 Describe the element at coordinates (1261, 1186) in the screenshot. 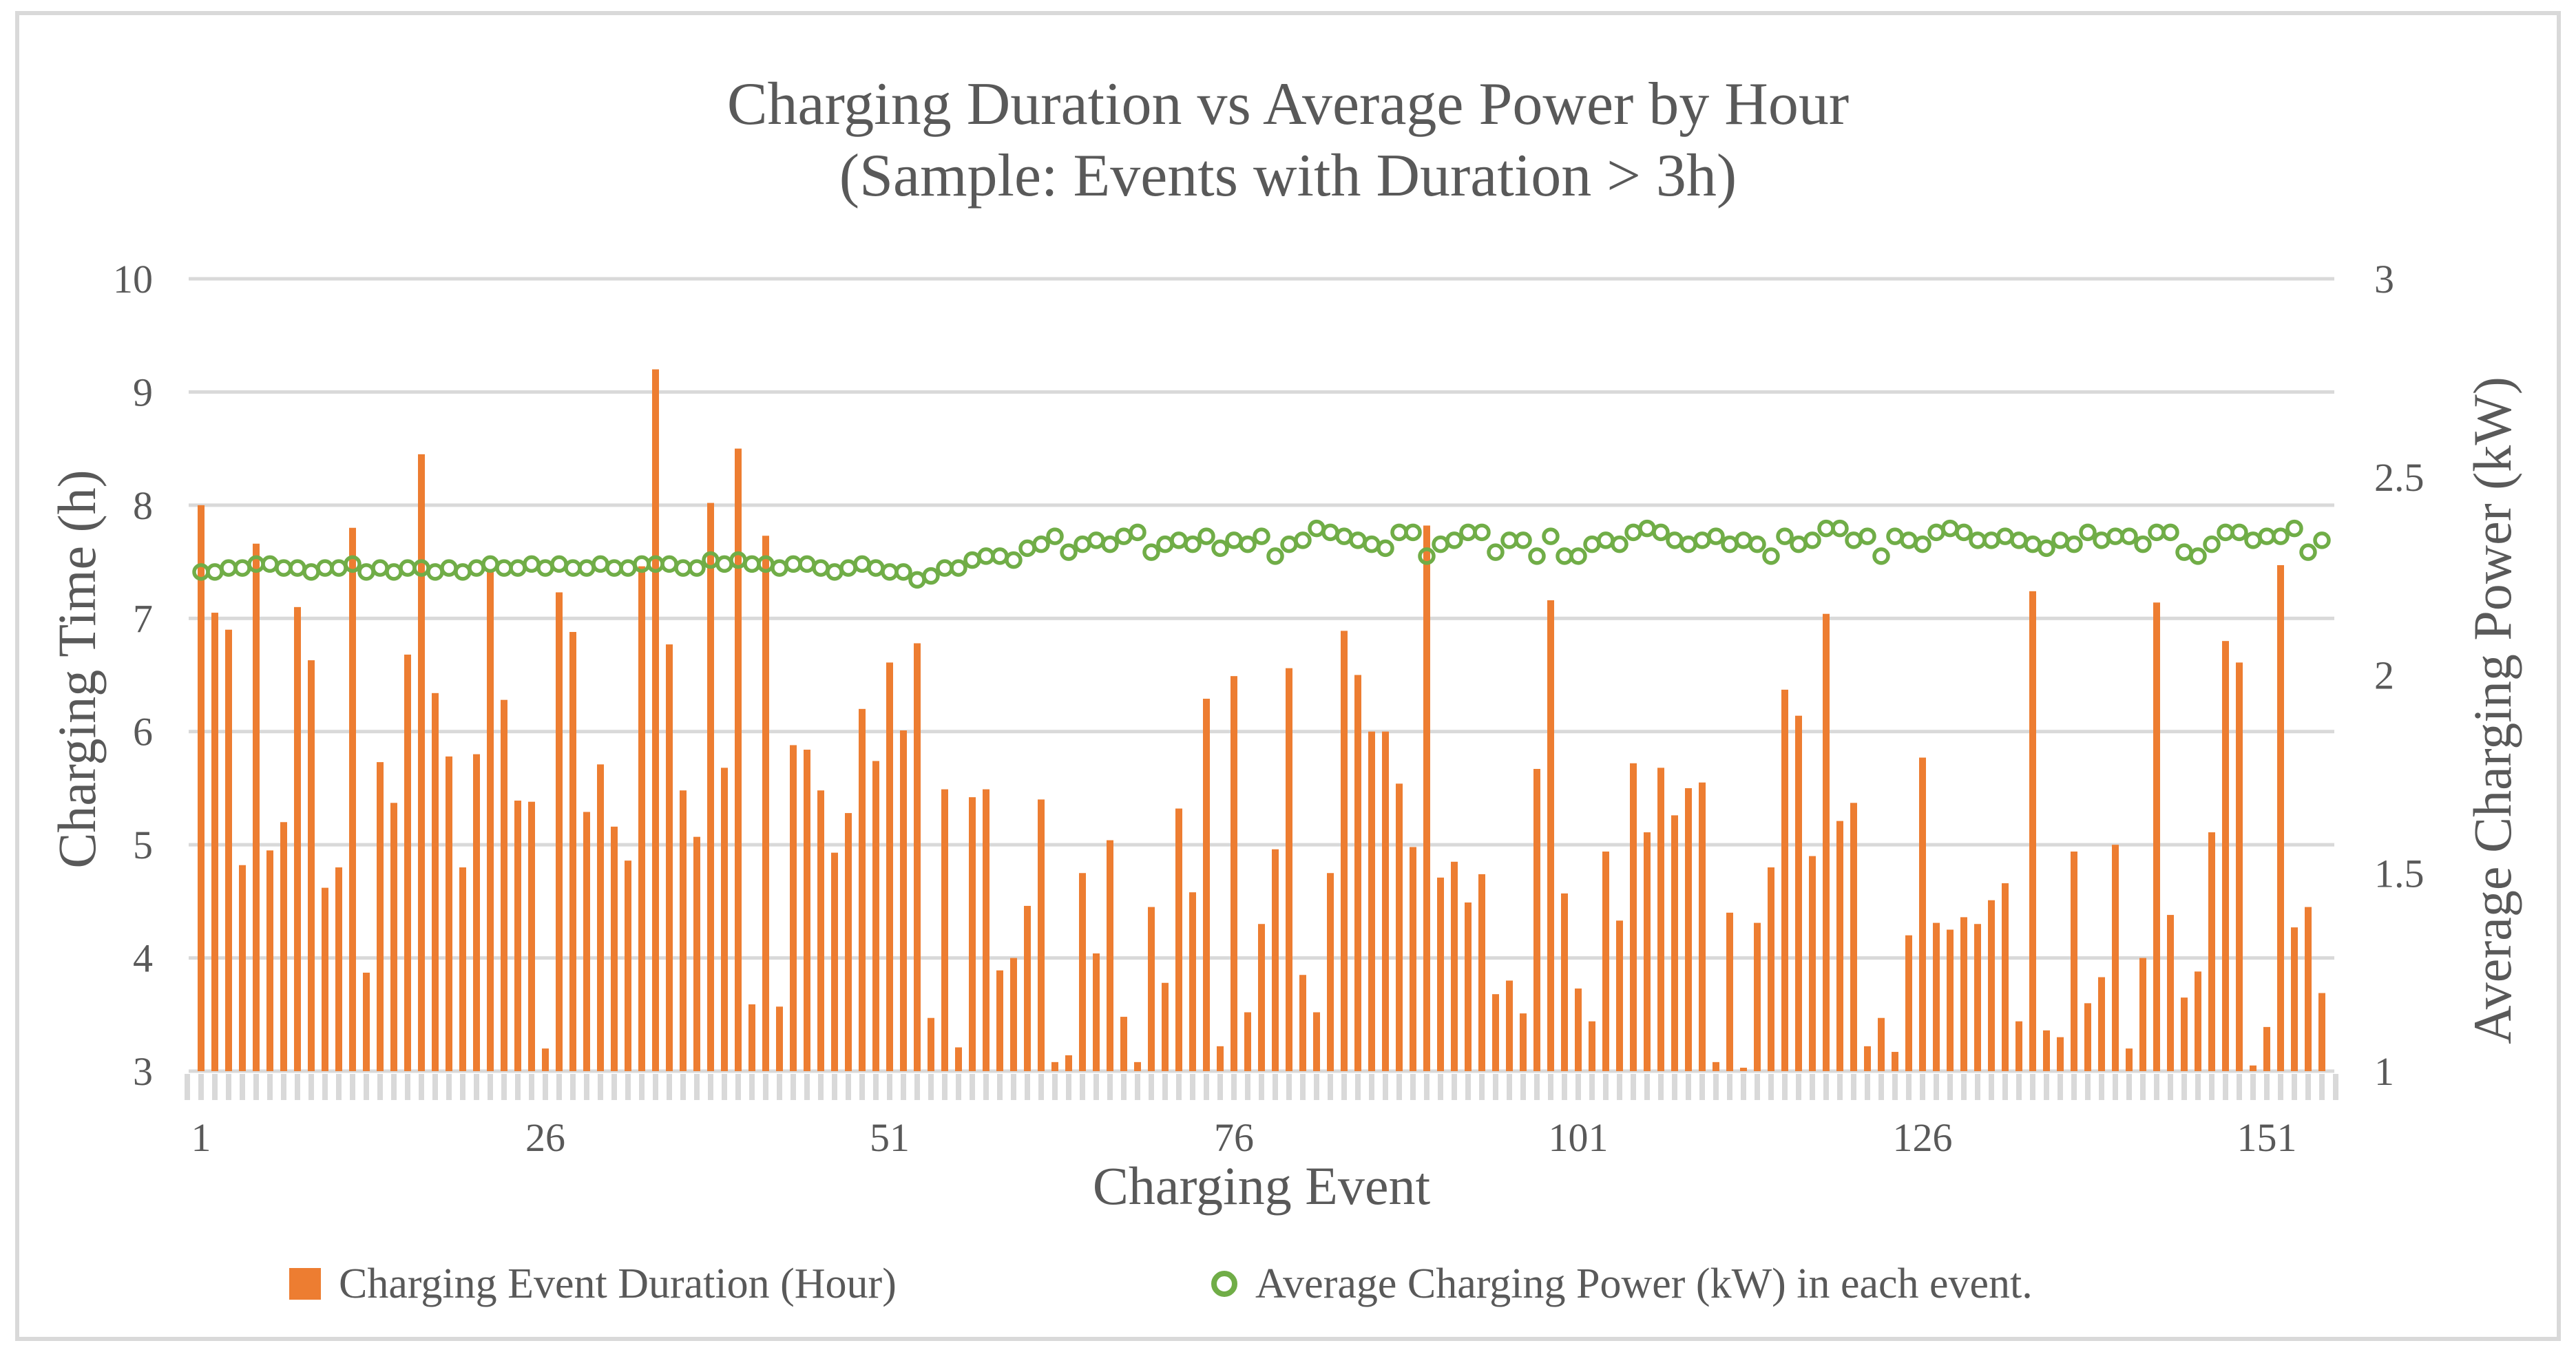

I see `x-axis-title: Charging Event` at that location.